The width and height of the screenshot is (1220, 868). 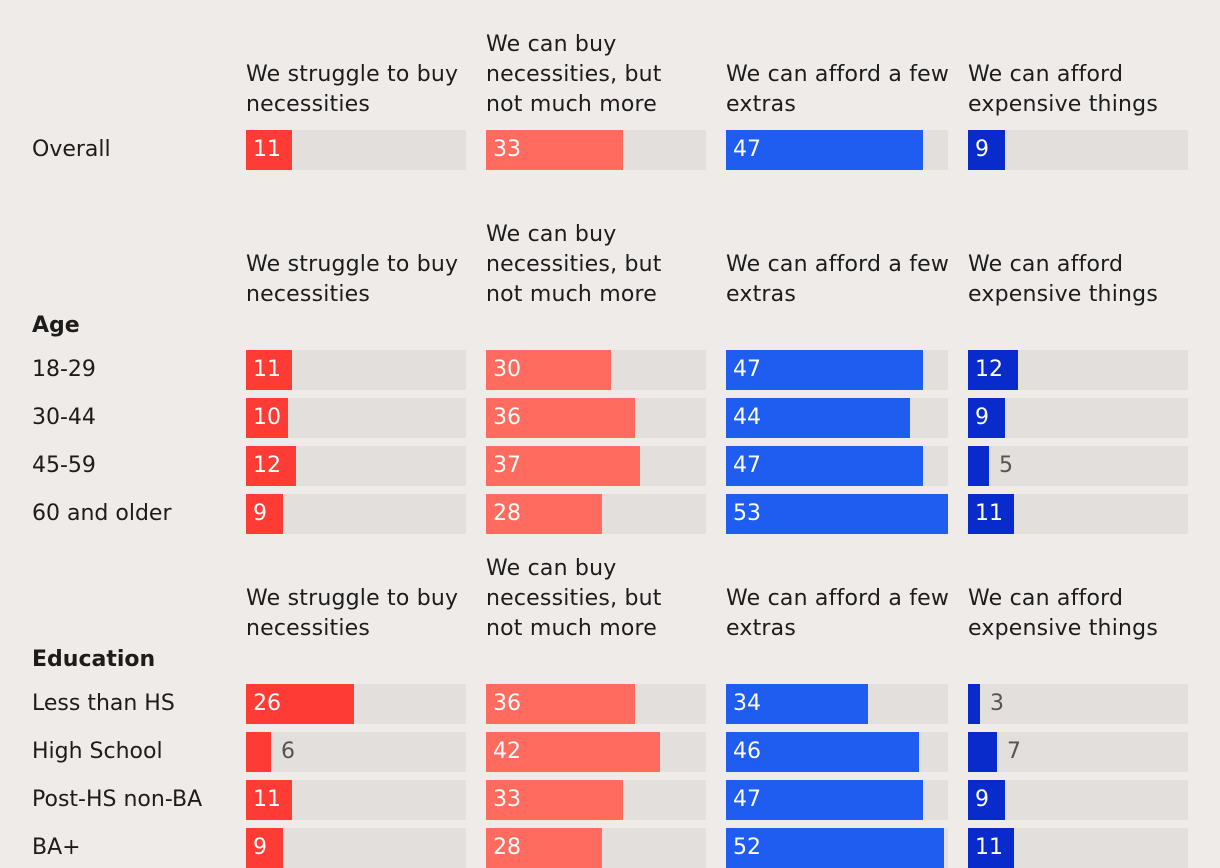 I want to click on bar-track: 6, so click(x=356, y=752).